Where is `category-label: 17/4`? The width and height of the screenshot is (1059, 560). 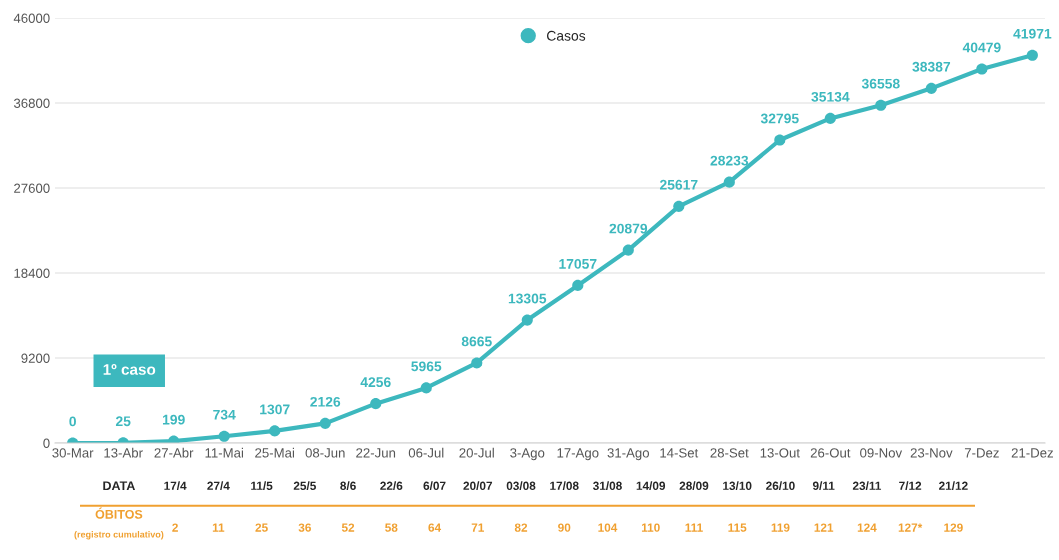 category-label: 17/4 is located at coordinates (175, 486).